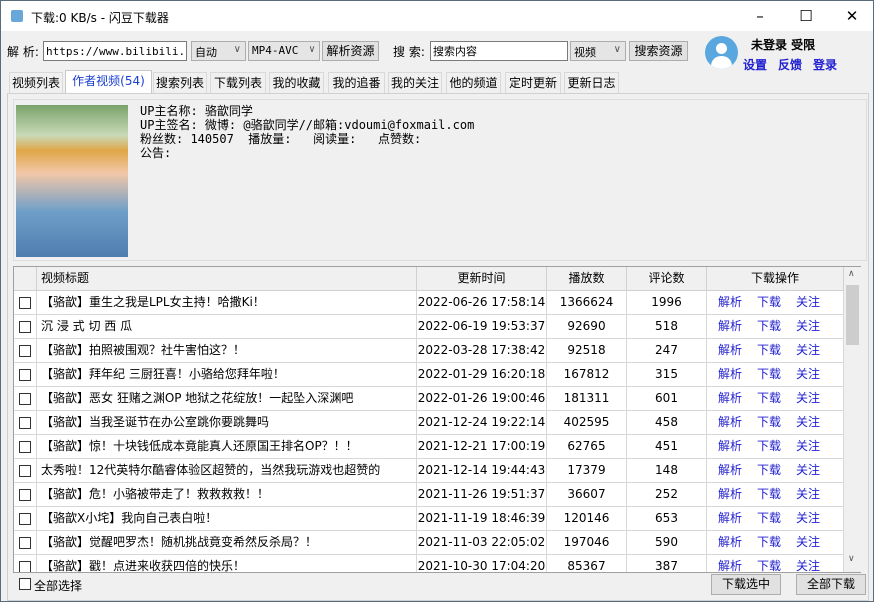 The width and height of the screenshot is (874, 602). What do you see at coordinates (180, 82) in the screenshot?
I see `tab-2: 搜索列表` at bounding box center [180, 82].